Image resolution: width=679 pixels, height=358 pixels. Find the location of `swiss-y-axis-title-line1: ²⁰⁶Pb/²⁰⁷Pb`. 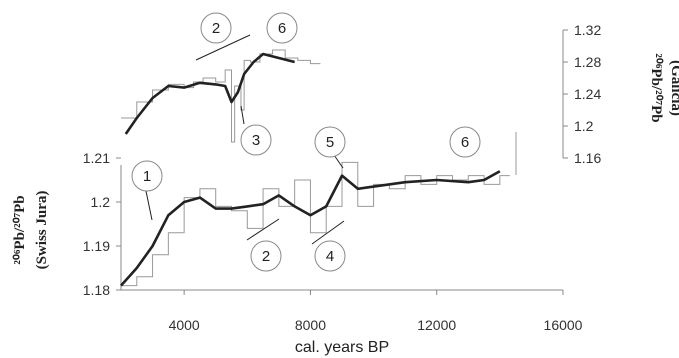

swiss-y-axis-title-line1: ²⁰⁶Pb/²⁰⁷Pb is located at coordinates (20, 229).